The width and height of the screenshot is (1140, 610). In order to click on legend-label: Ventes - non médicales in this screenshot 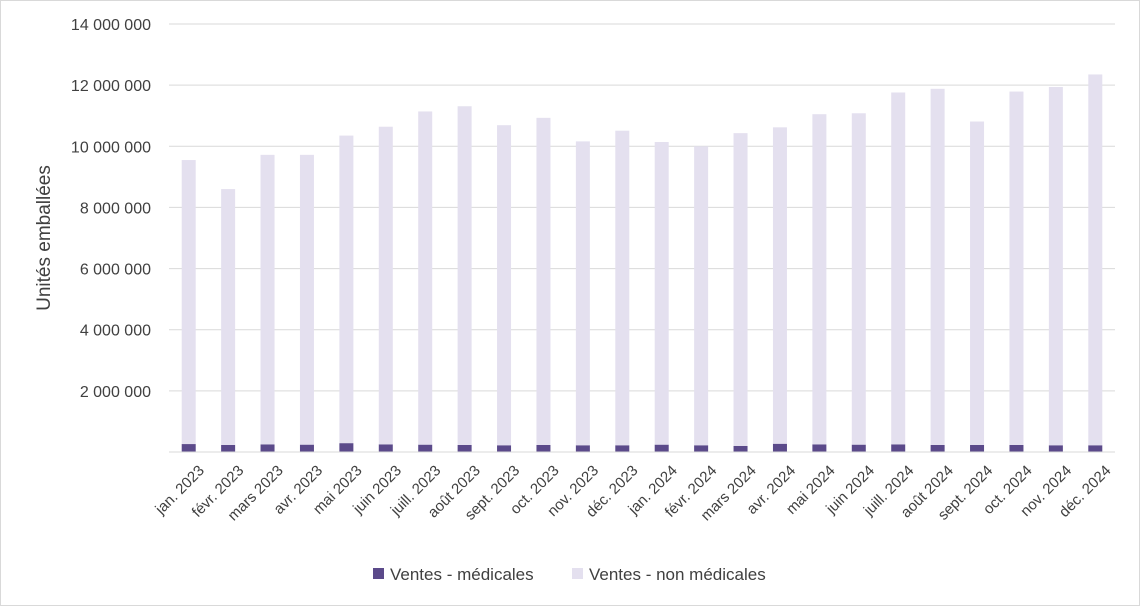, I will do `click(677, 574)`.